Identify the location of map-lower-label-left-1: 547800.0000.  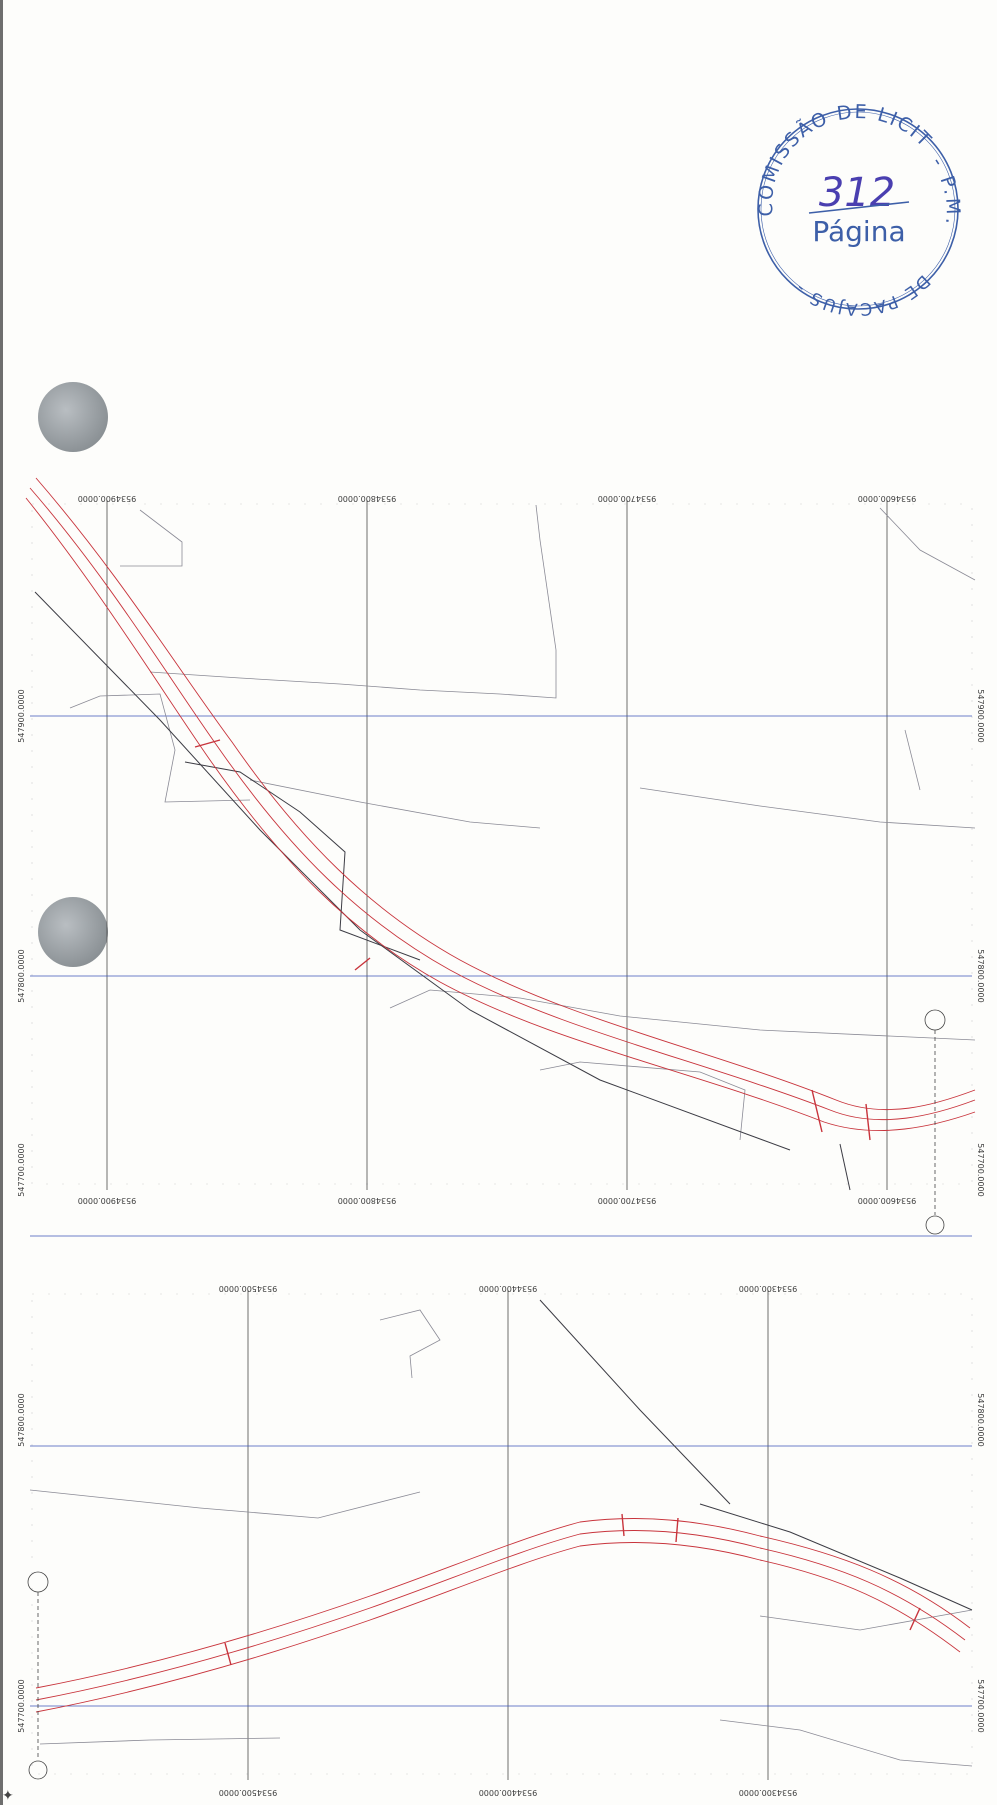
(21, 1419).